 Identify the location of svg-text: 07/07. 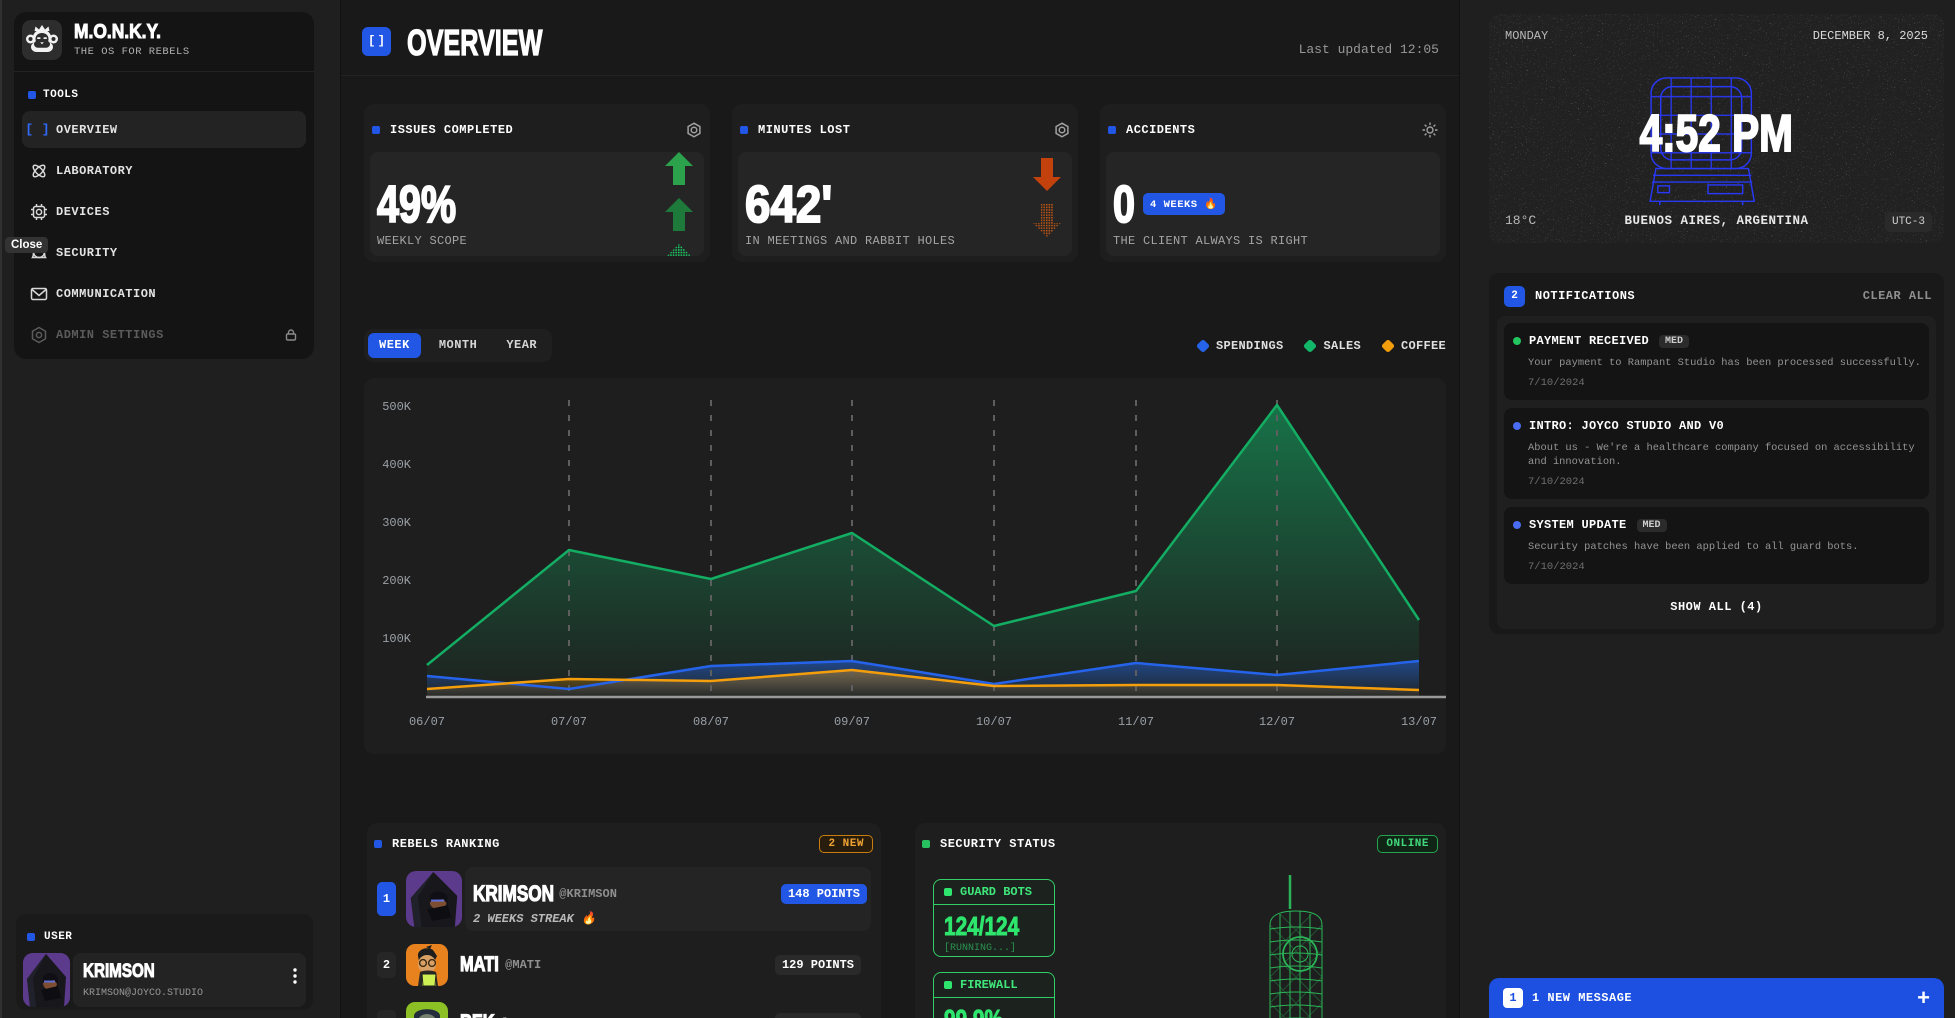
(569, 722).